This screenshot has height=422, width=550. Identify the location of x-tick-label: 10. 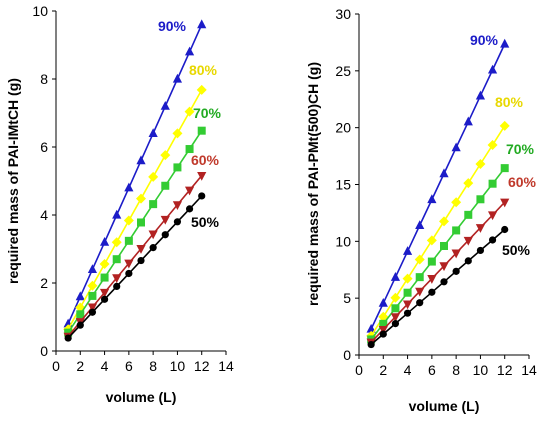
(178, 366).